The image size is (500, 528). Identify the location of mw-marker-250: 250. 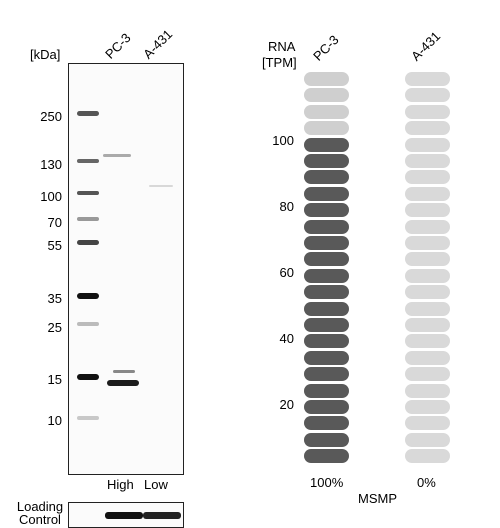
(51, 116).